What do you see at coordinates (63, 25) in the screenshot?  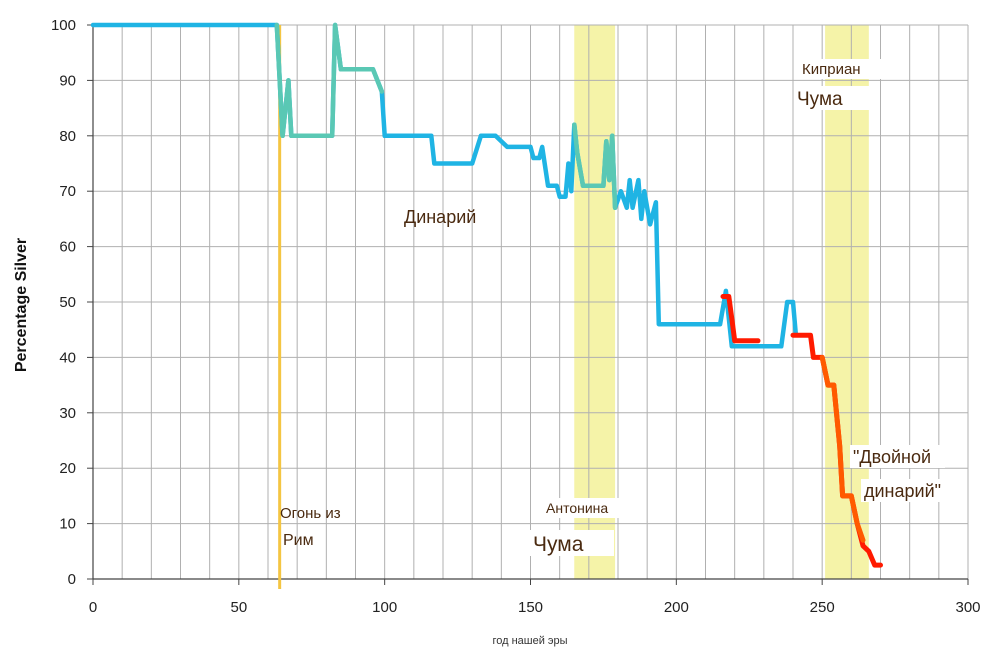 I see `y-tick-label: 100` at bounding box center [63, 25].